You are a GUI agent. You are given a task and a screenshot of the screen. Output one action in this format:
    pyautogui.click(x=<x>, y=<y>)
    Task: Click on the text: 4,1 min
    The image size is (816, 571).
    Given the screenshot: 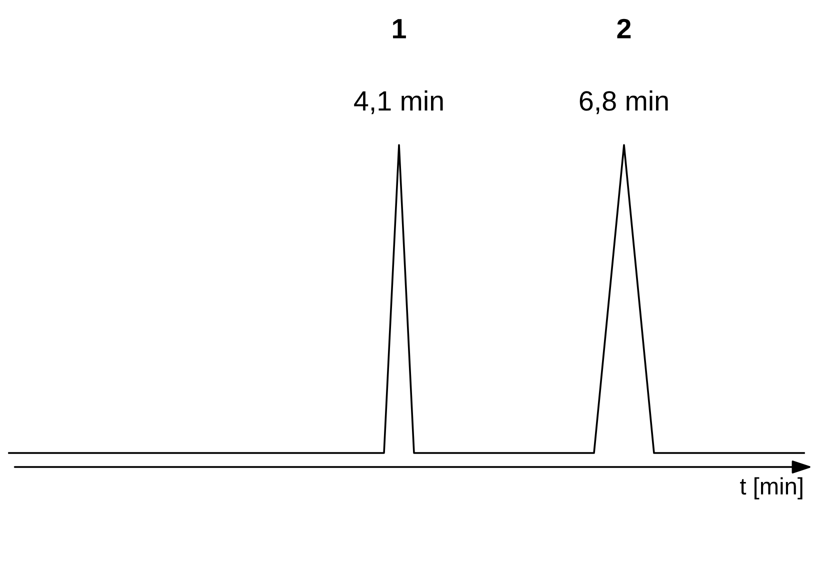 What is the action you would take?
    pyautogui.click(x=398, y=102)
    